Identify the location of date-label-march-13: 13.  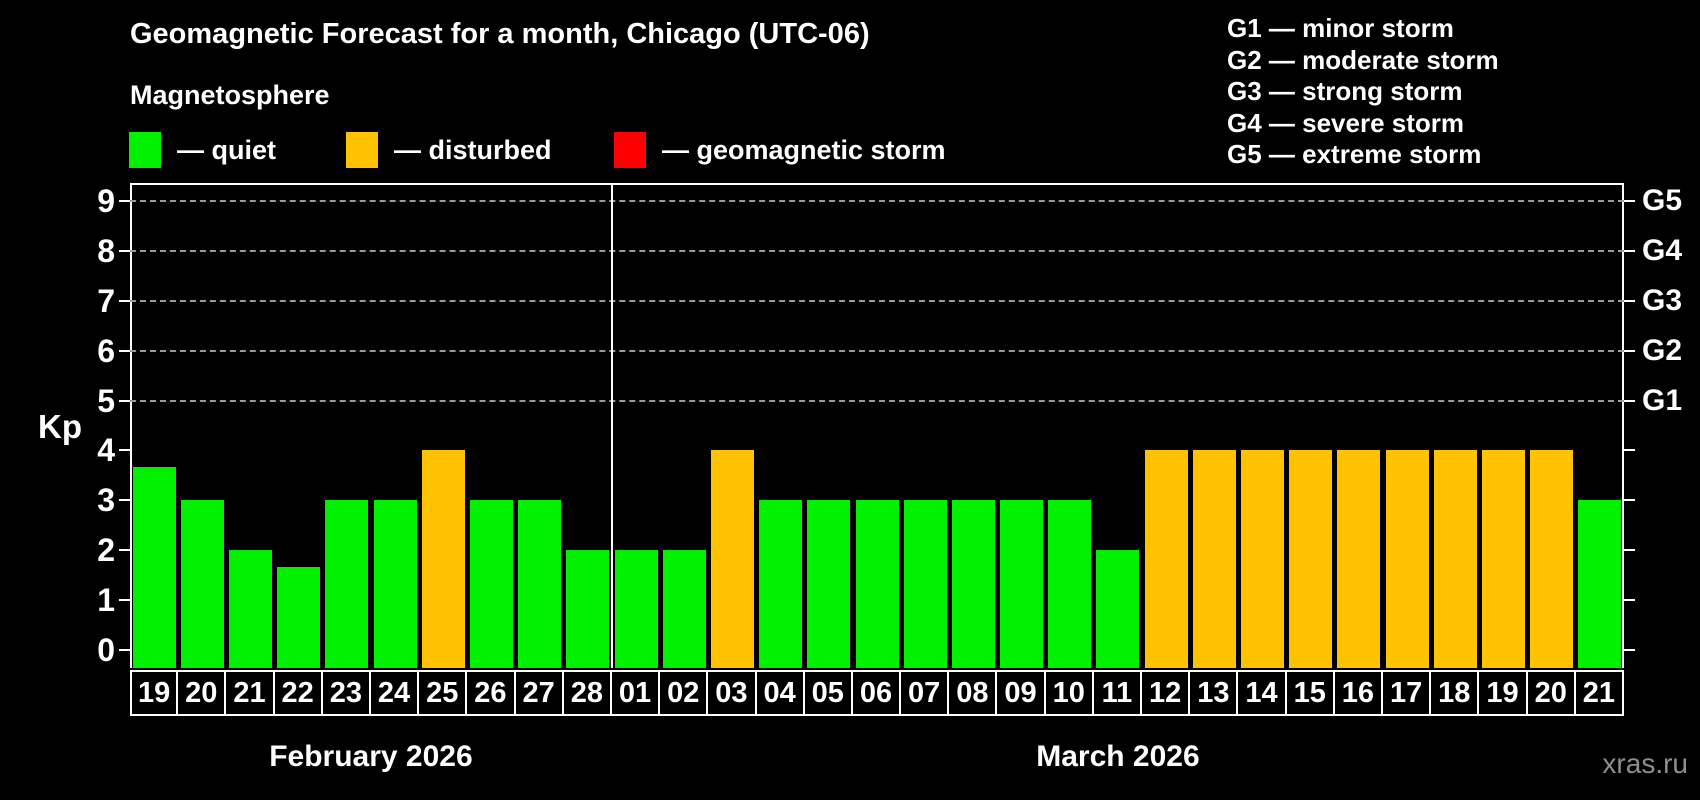
(1213, 693).